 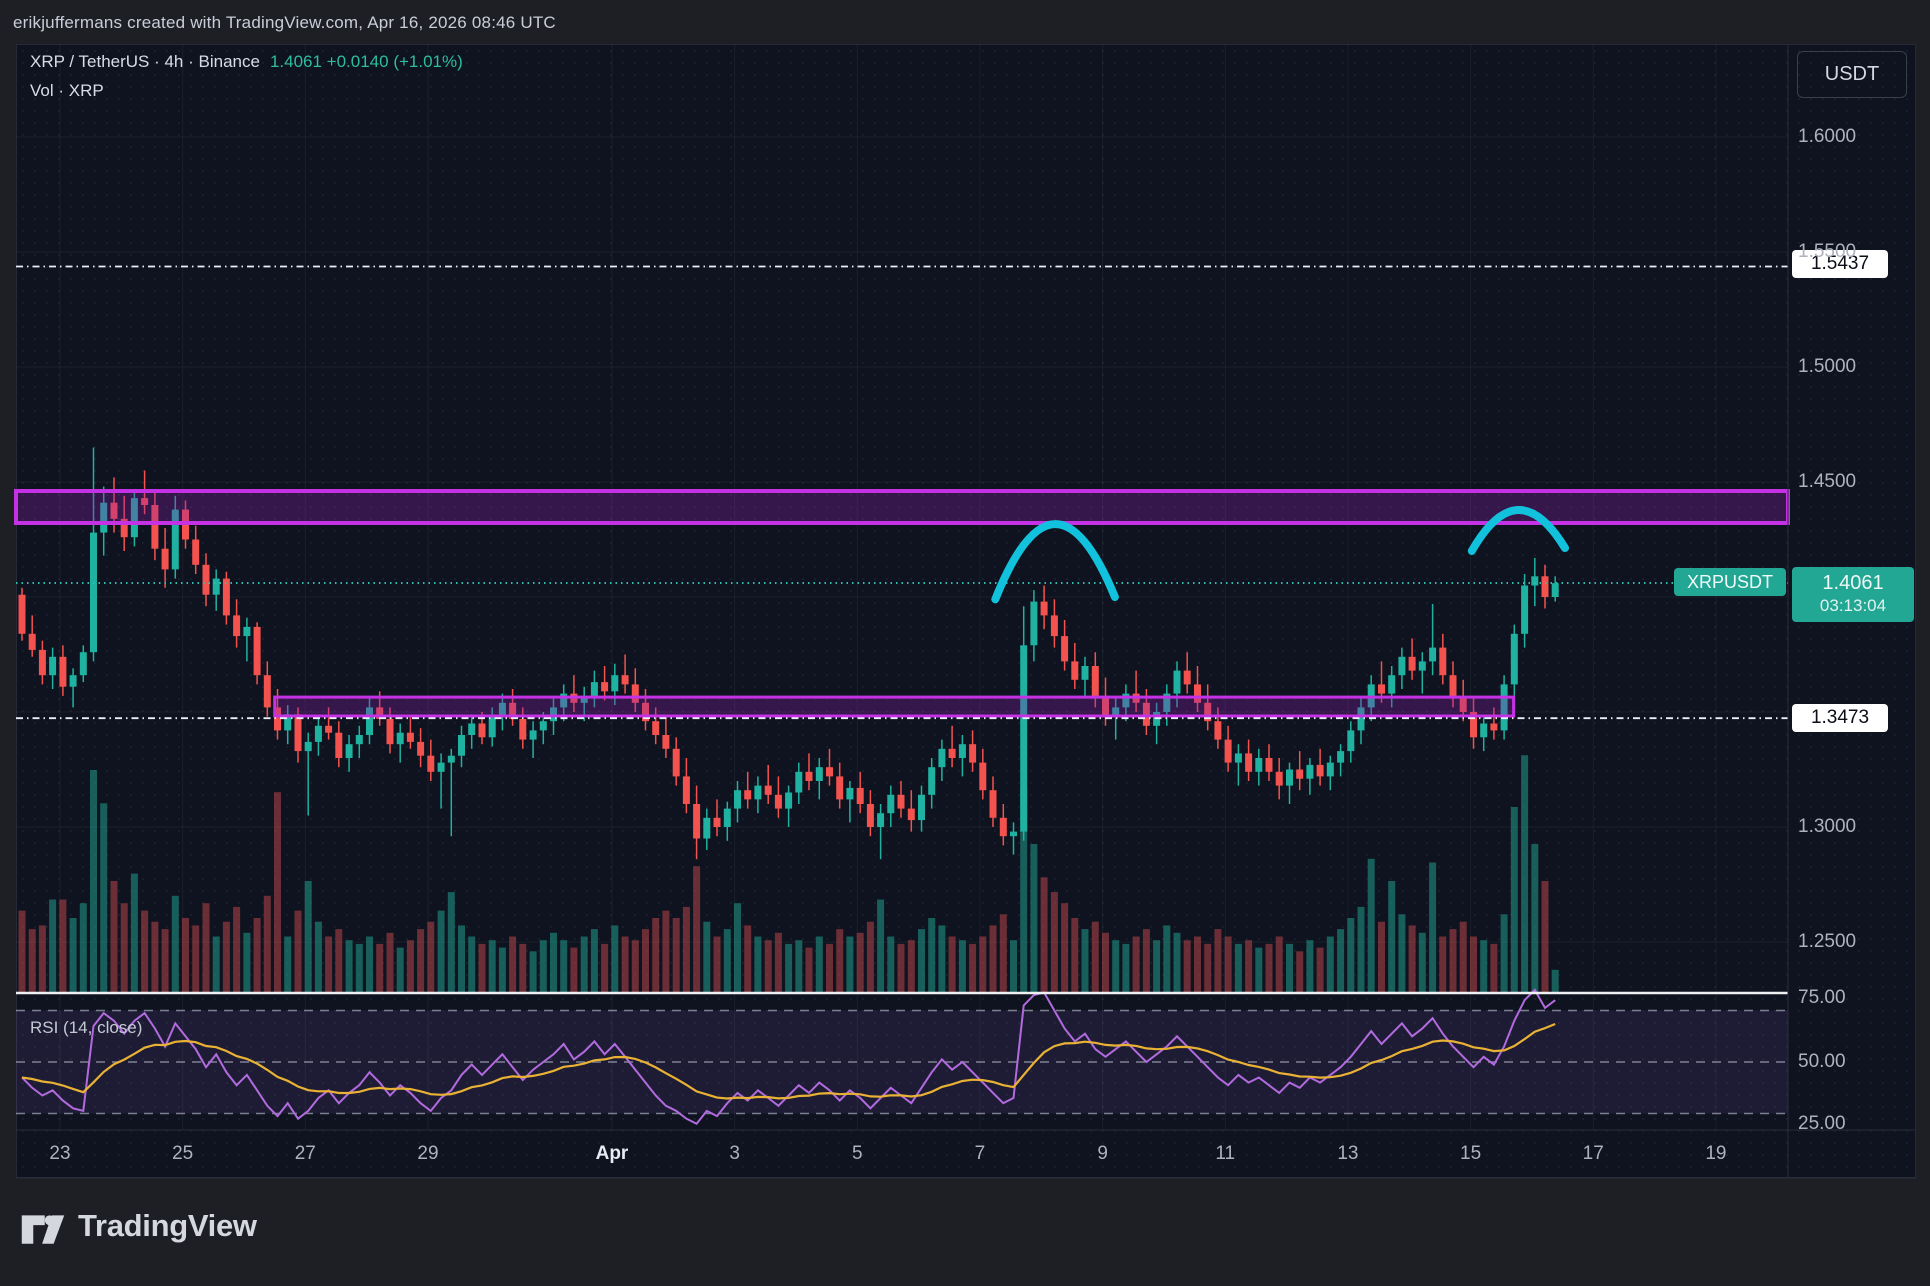 What do you see at coordinates (1102, 1153) in the screenshot?
I see `date-axis-tick: 9` at bounding box center [1102, 1153].